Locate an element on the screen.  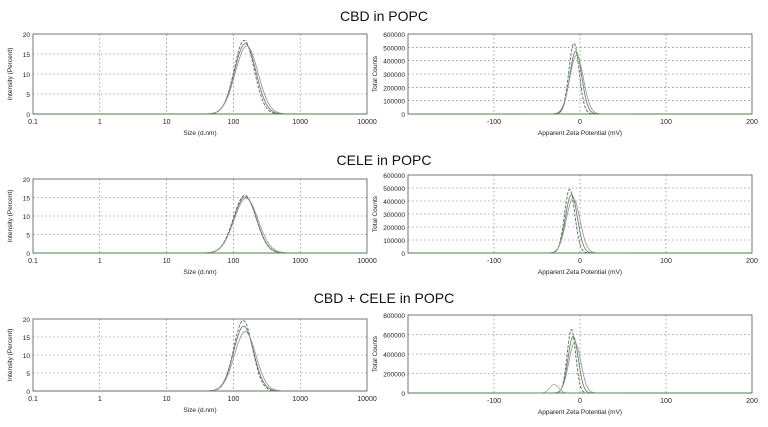
panel-title-cbd-cele: CBD + CELE in POPC is located at coordinates (384, 298).